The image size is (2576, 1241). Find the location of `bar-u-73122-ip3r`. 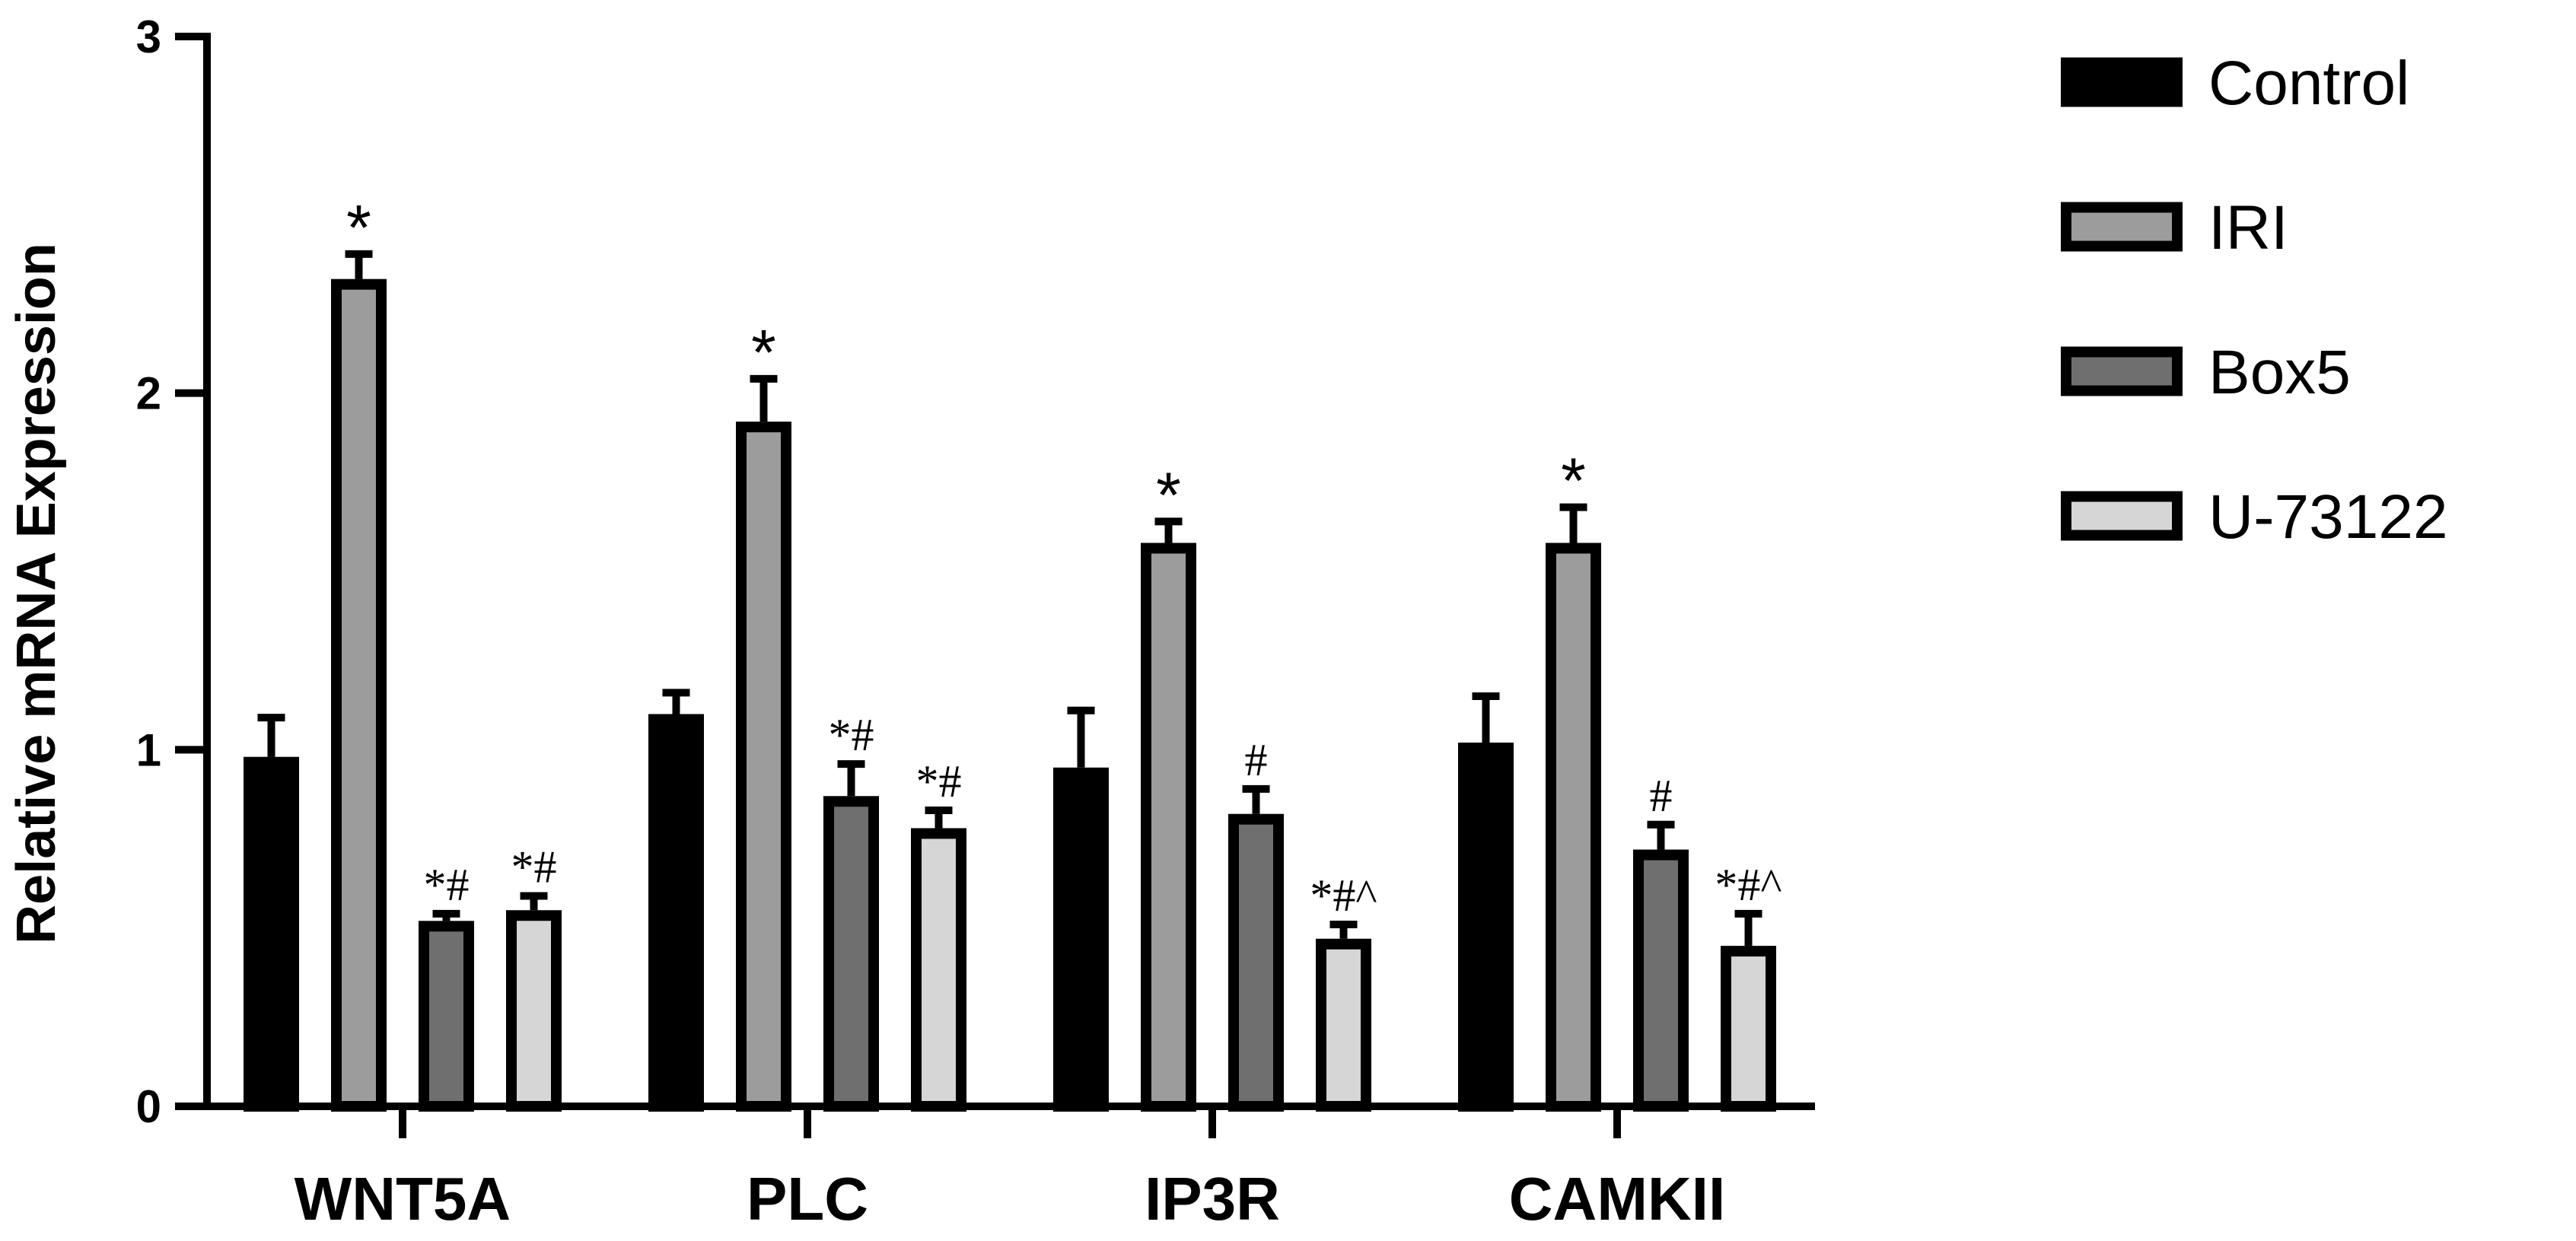

bar-u-73122-ip3r is located at coordinates (1343, 1025).